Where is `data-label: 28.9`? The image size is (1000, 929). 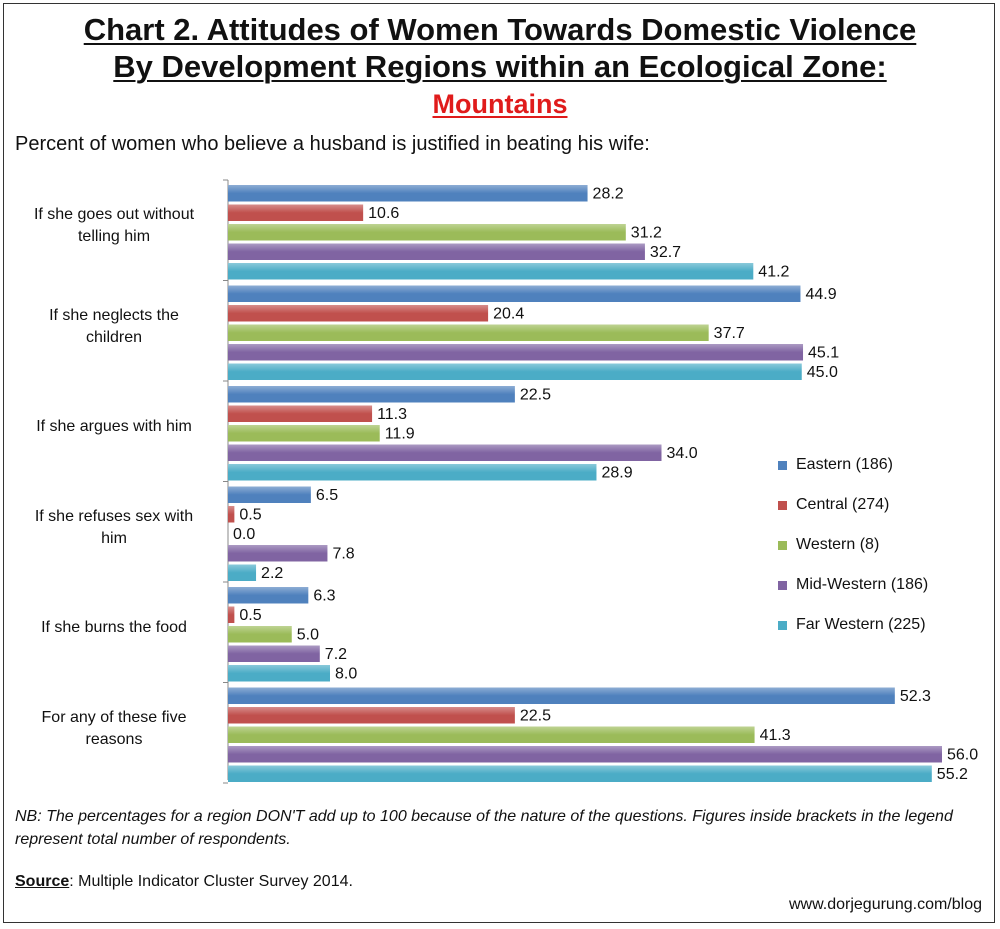 data-label: 28.9 is located at coordinates (616, 473).